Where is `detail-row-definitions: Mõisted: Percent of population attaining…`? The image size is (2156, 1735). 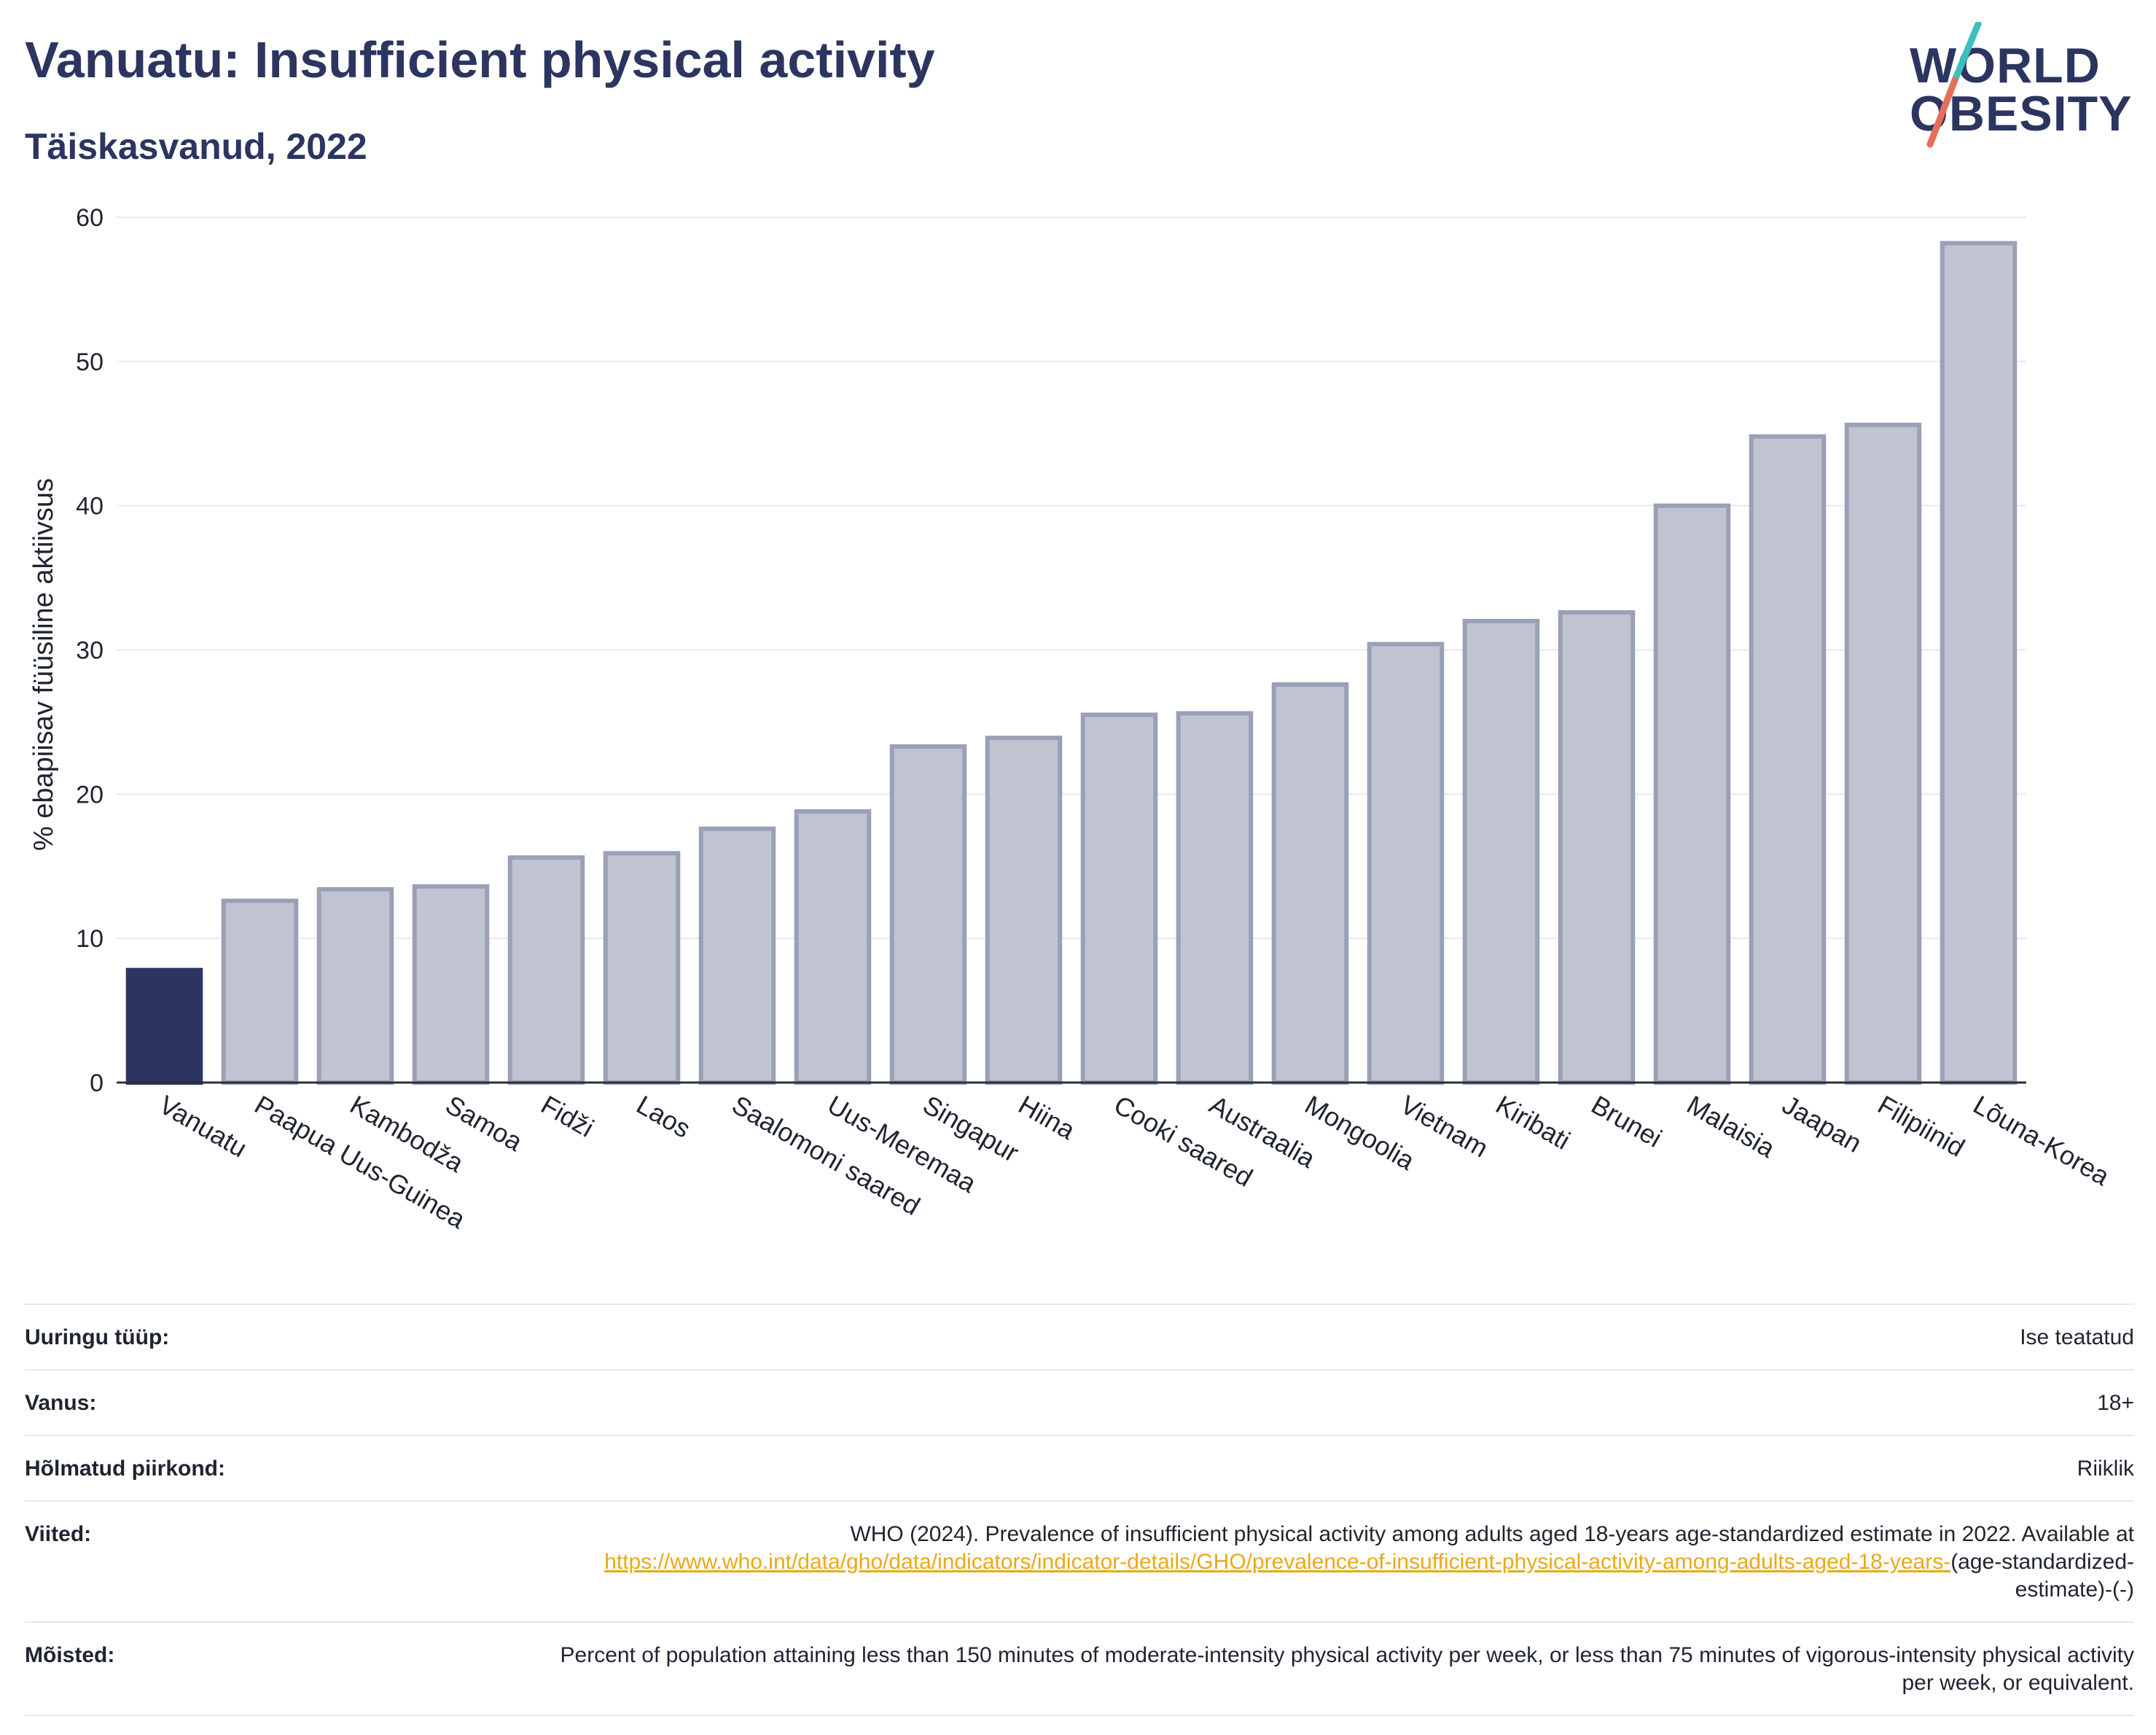 detail-row-definitions: Mõisted: Percent of population attaining… is located at coordinates (1079, 1670).